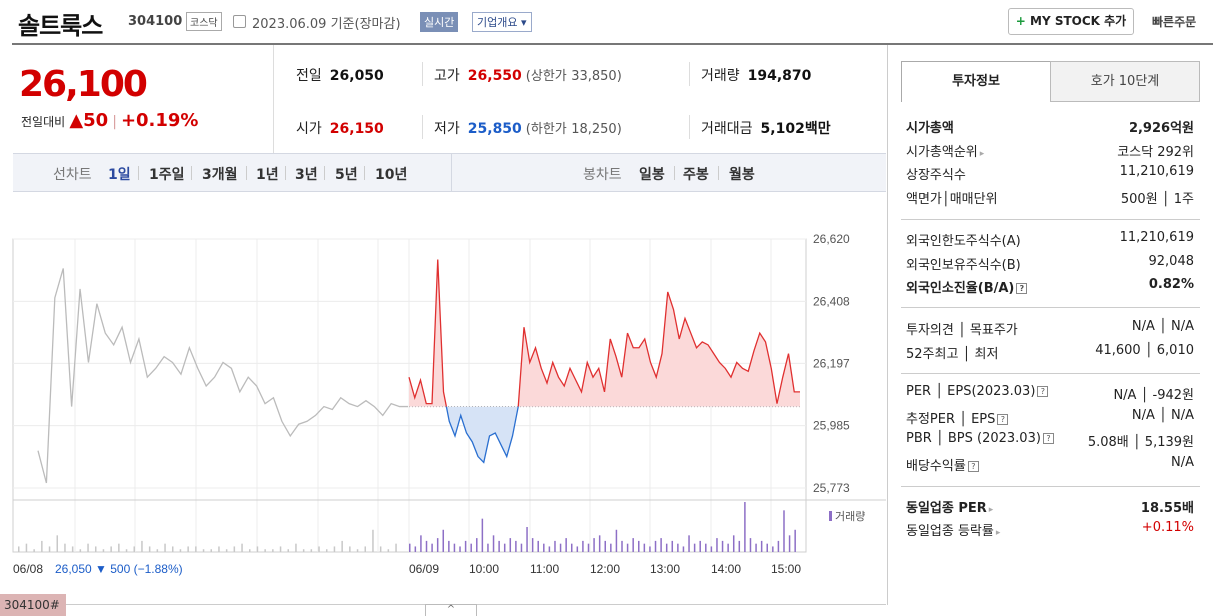 Image resolution: width=1221 pixels, height=616 pixels. Describe the element at coordinates (484, 569) in the screenshot. I see `x-tick-label: 10:00` at that location.